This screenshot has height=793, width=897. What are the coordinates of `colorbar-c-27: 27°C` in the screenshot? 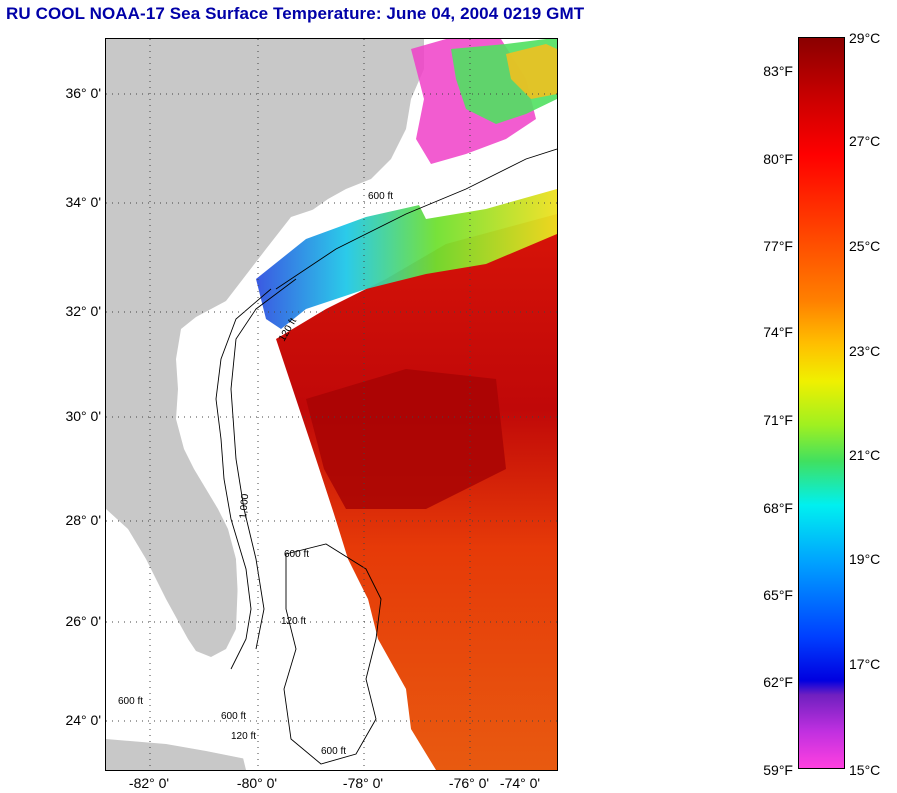 It's located at (865, 141).